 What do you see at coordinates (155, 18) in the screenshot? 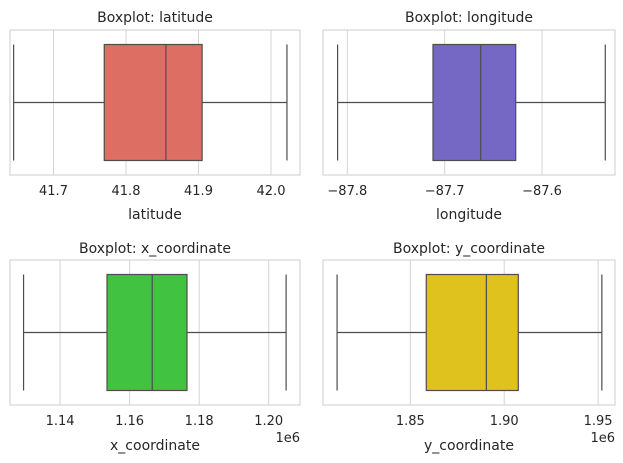
I see `panel-title: Boxplot: latitude` at bounding box center [155, 18].